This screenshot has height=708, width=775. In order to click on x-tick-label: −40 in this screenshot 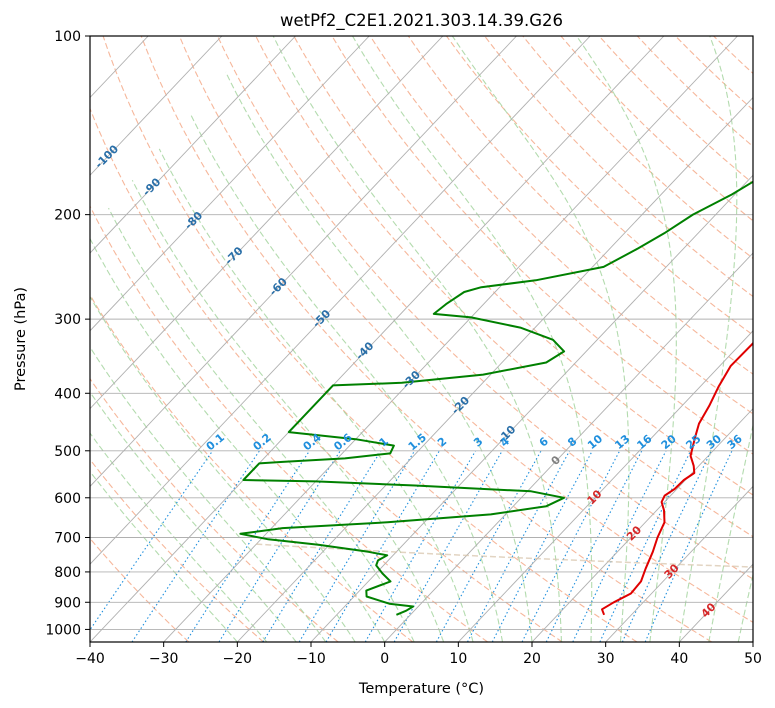, I will do `click(90, 659)`.